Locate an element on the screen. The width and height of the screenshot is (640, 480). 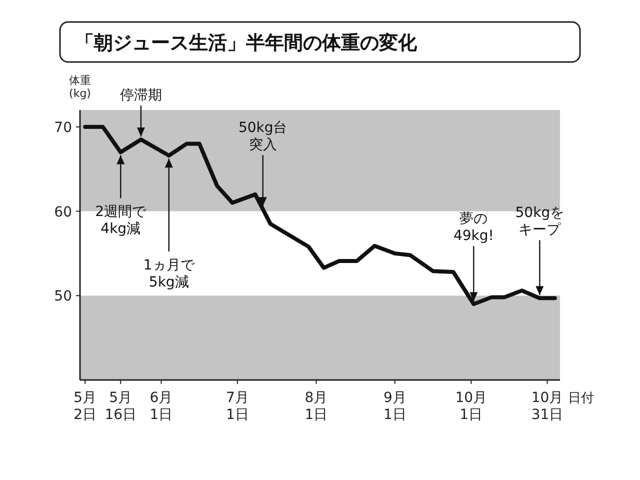
x-axis-title: 日付 is located at coordinates (581, 398).